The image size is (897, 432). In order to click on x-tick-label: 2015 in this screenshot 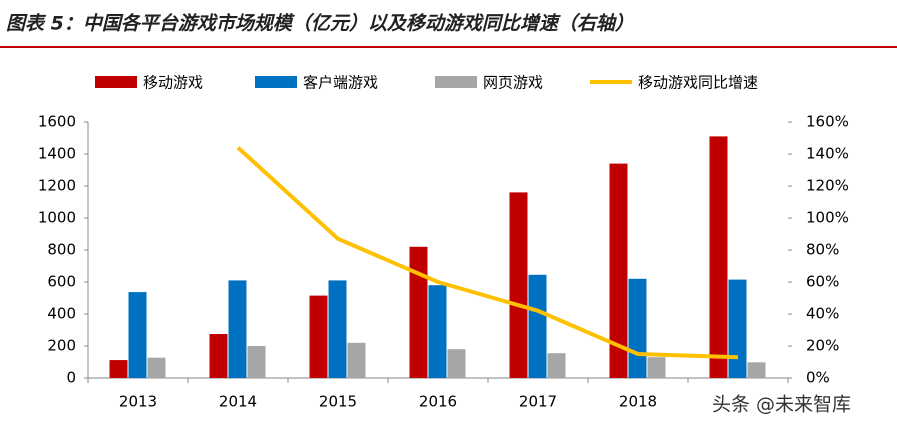, I will do `click(338, 402)`.